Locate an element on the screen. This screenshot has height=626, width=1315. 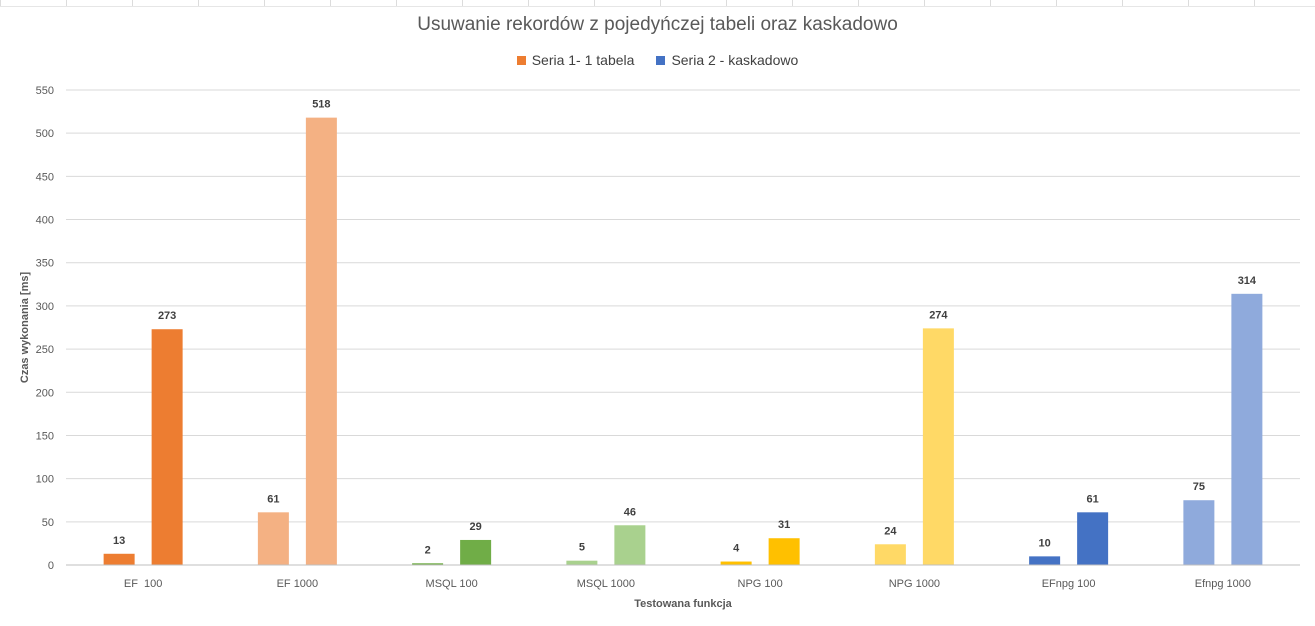
legend-label-series-1: Seria 1- 1 tabela is located at coordinates (583, 60).